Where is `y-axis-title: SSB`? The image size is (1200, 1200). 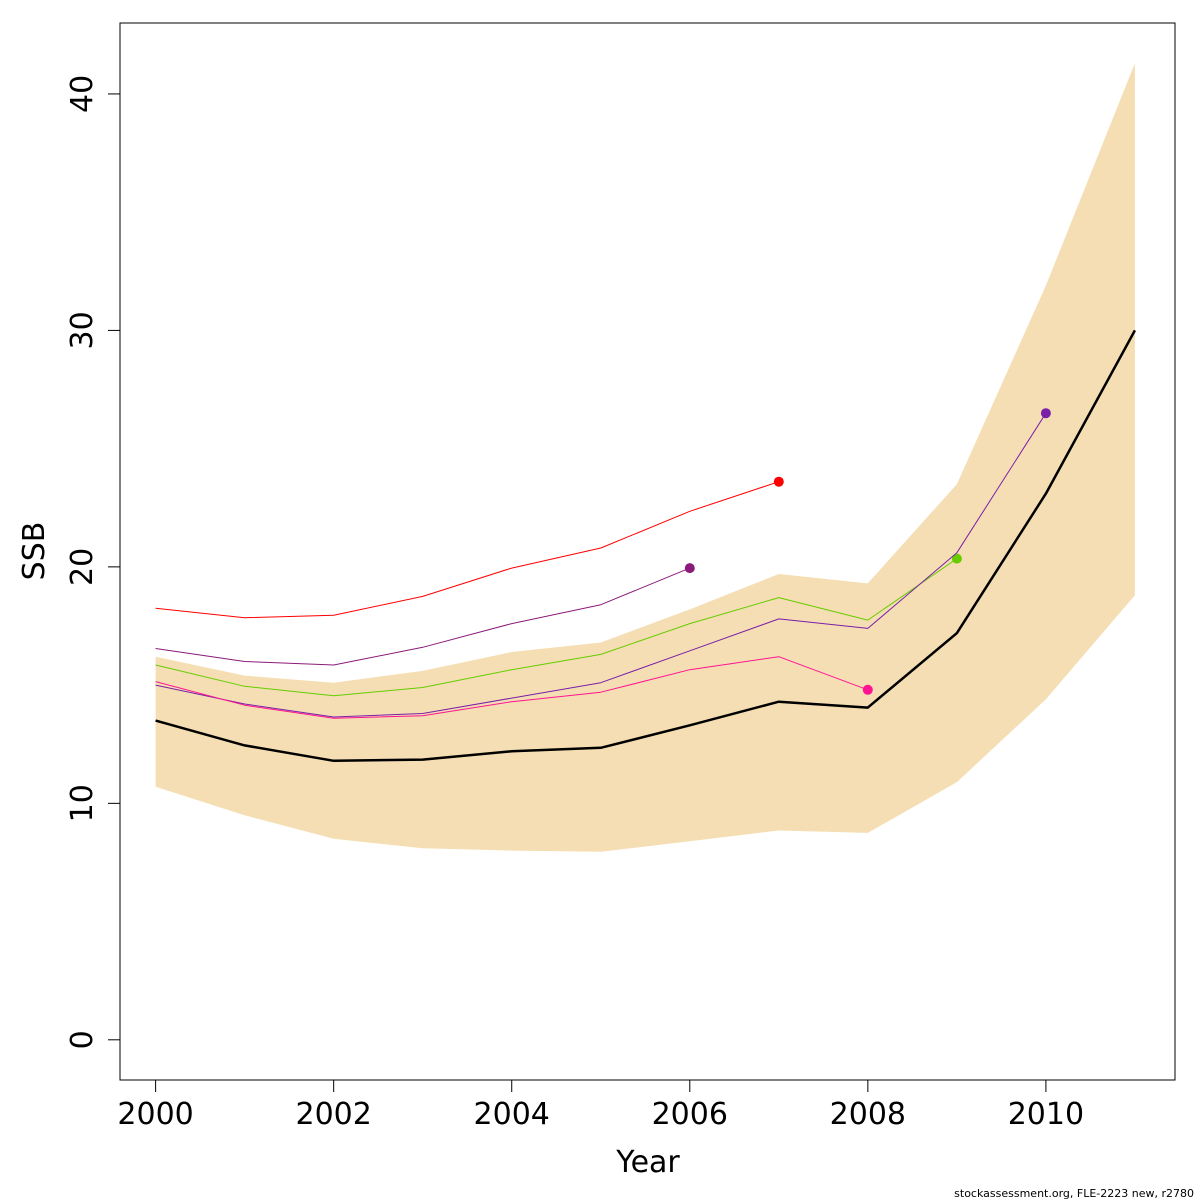 y-axis-title: SSB is located at coordinates (34, 551).